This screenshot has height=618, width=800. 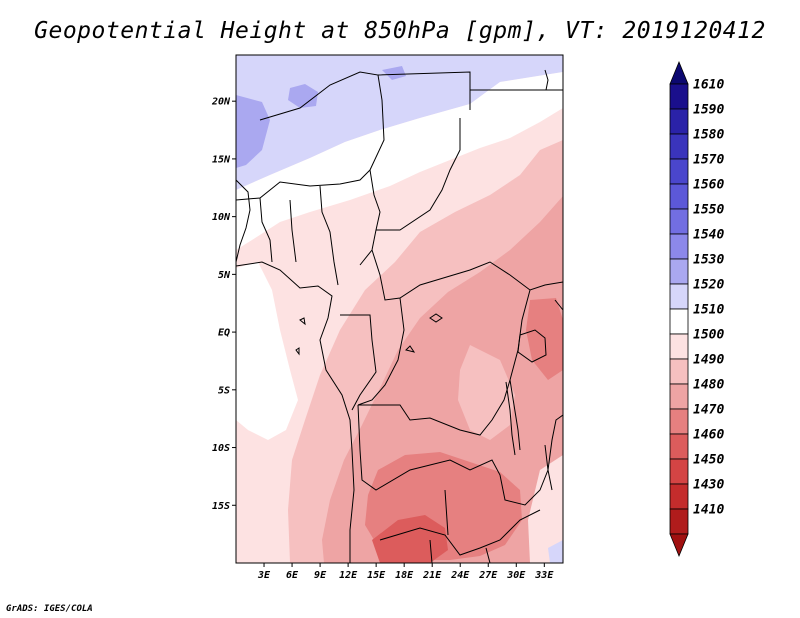 What do you see at coordinates (708, 460) in the screenshot?
I see `colorbar-label: 1450` at bounding box center [708, 460].